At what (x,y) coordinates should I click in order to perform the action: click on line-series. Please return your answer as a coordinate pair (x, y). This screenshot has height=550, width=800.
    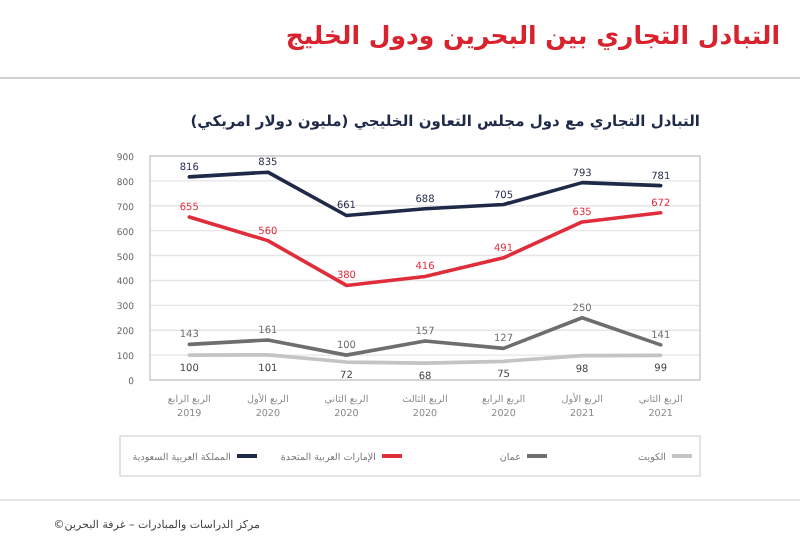
    Looking at the image, I should click on (425, 249).